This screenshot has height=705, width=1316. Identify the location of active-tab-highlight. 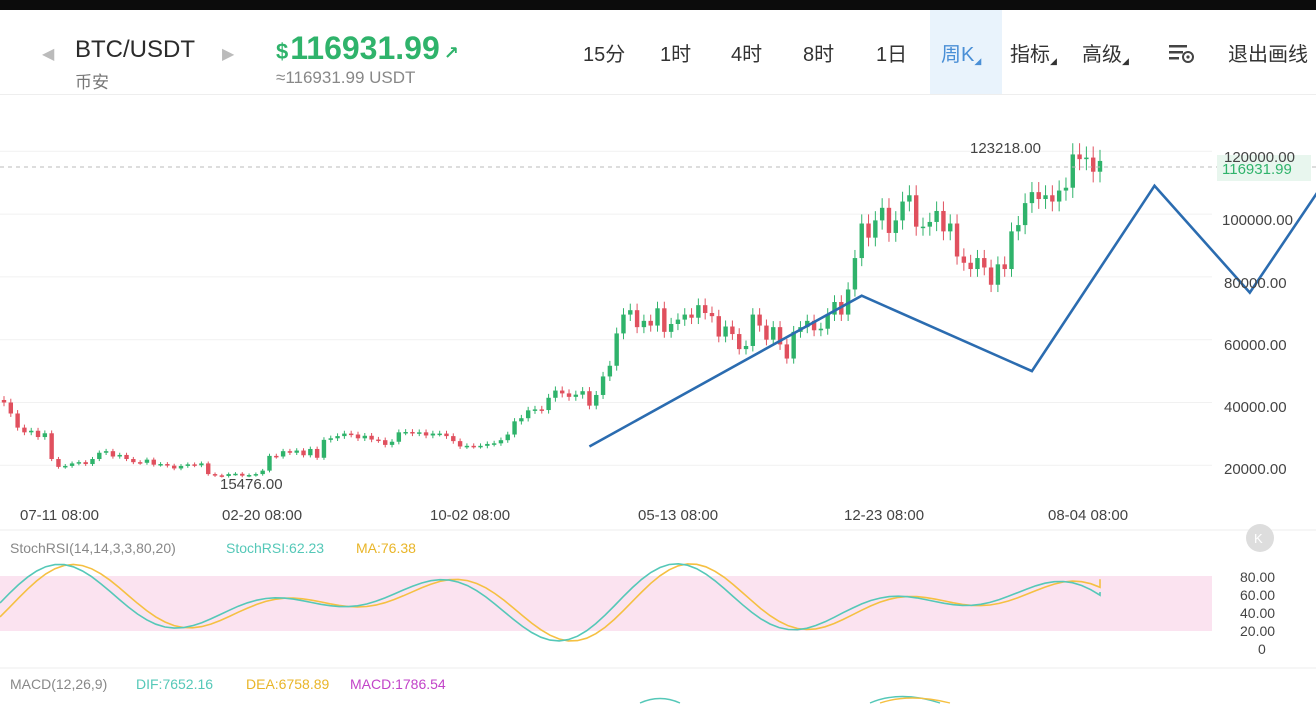
(966, 52).